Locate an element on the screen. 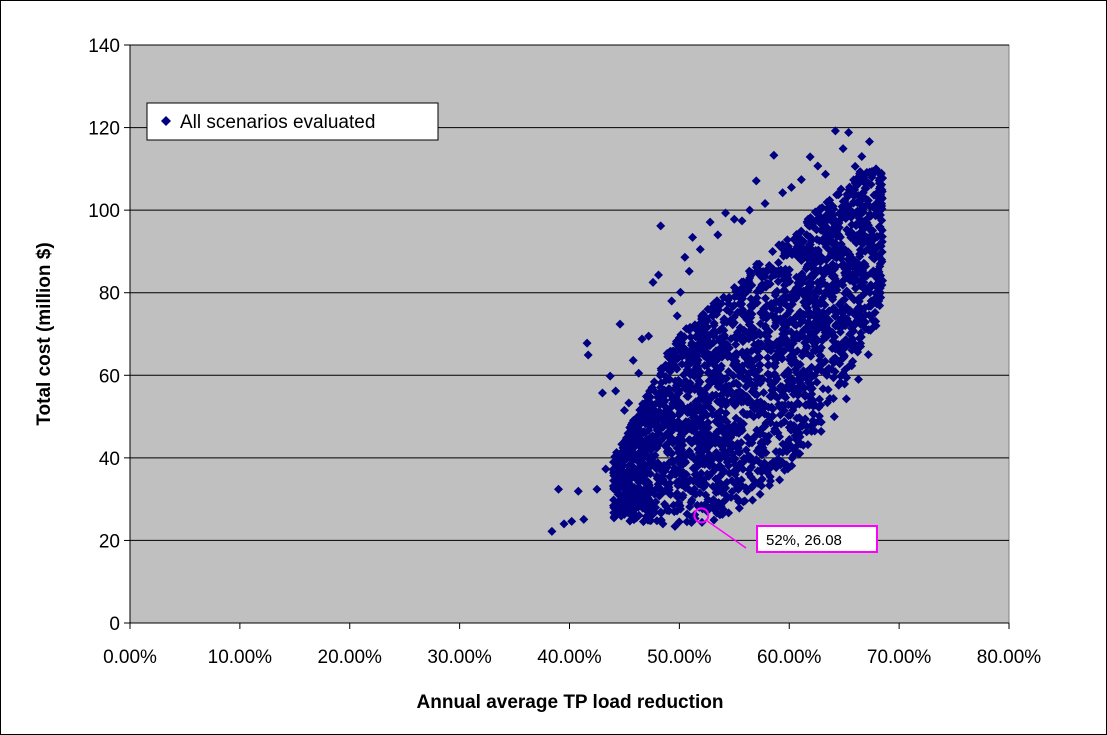 This screenshot has width=1107, height=735. y-tick-label: 40 is located at coordinates (109, 459).